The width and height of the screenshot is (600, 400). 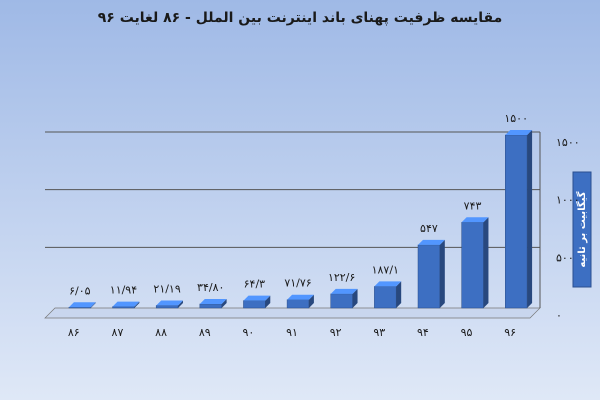 What do you see at coordinates (297, 283) in the screenshot?
I see `value-label: ۷۱/۷۶` at bounding box center [297, 283].